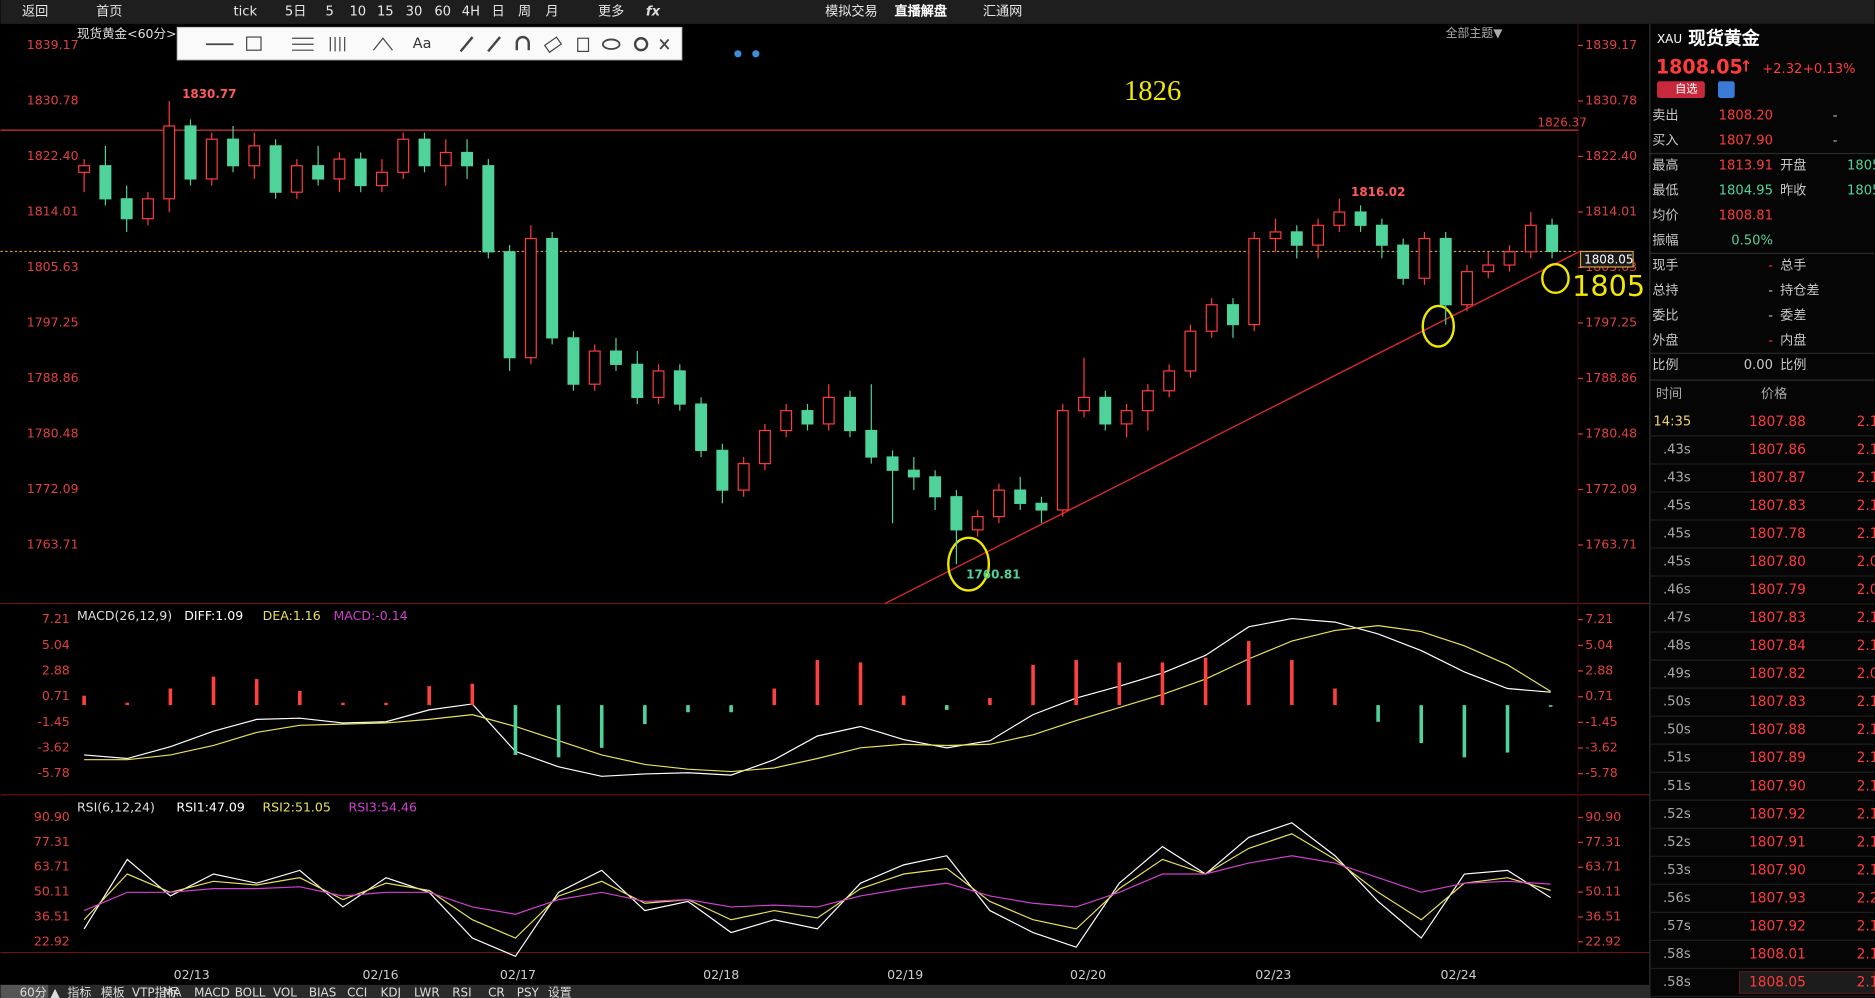 The width and height of the screenshot is (1875, 998). What do you see at coordinates (209, 94) in the screenshot?
I see `high-label: 1830.77` at bounding box center [209, 94].